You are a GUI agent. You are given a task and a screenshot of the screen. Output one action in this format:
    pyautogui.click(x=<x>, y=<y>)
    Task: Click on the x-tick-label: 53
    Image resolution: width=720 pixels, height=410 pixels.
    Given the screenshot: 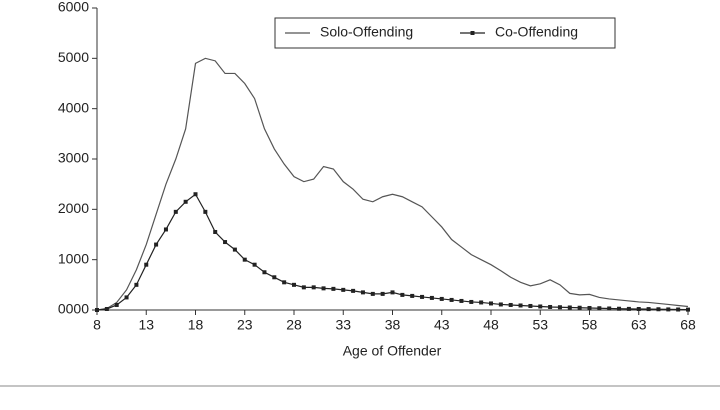 What is the action you would take?
    pyautogui.click(x=540, y=325)
    